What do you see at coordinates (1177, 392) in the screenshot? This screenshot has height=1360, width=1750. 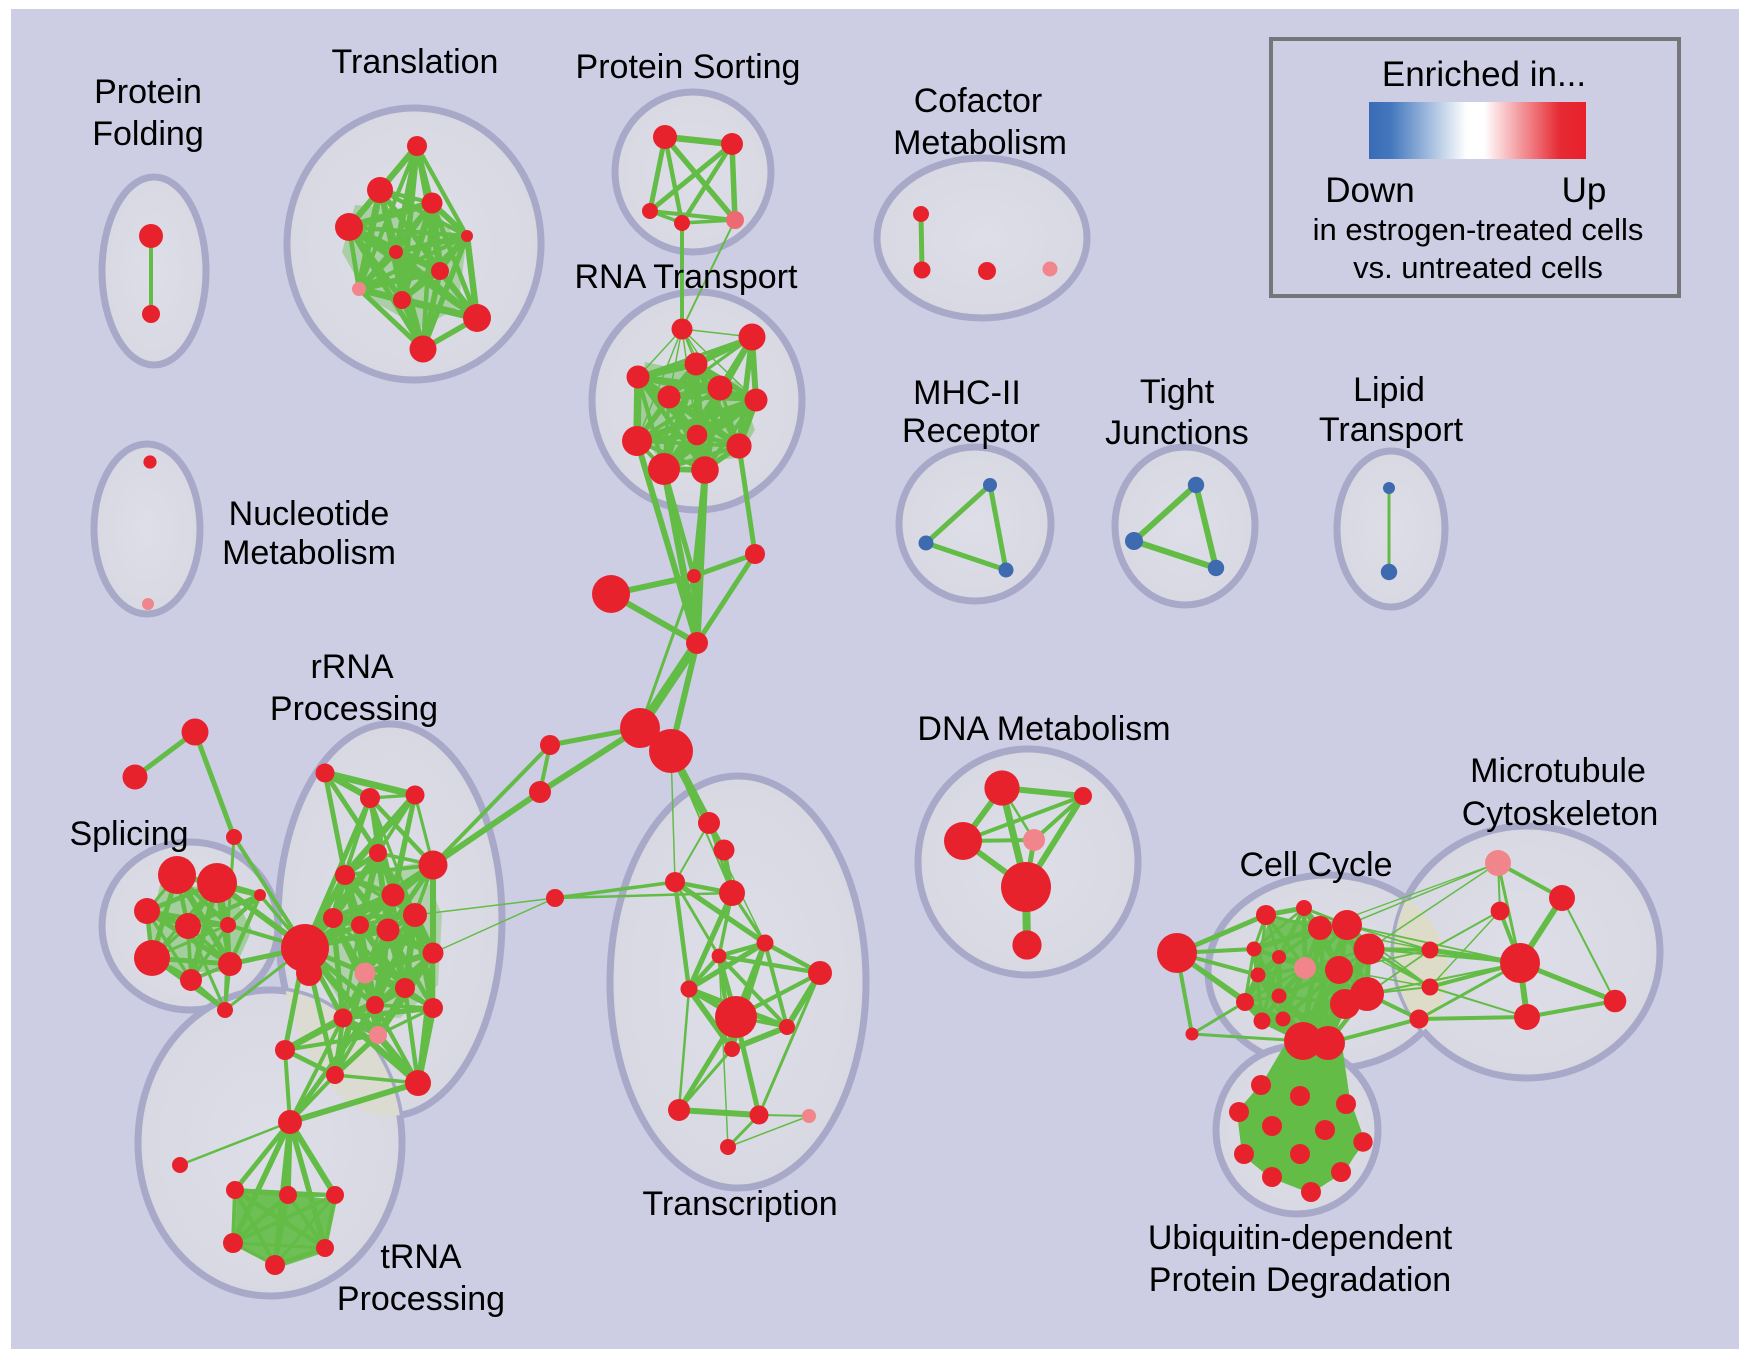 I see `svg-text: Tight` at bounding box center [1177, 392].